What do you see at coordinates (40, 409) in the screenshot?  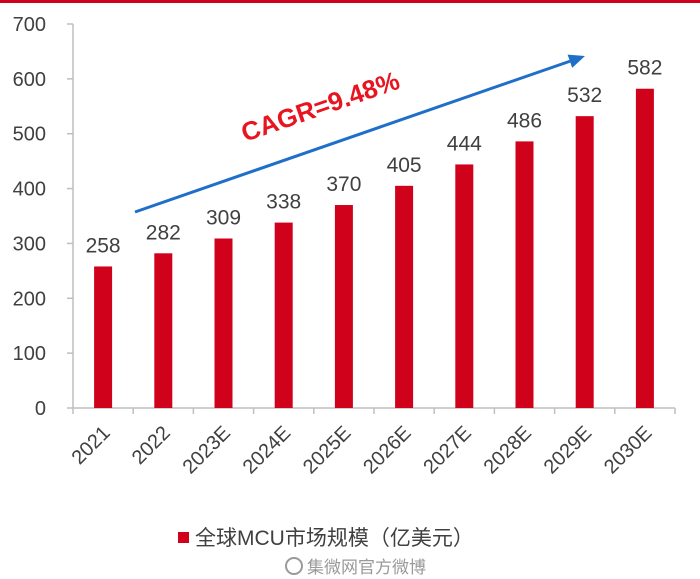 I see `y-tick-label: 0` at bounding box center [40, 409].